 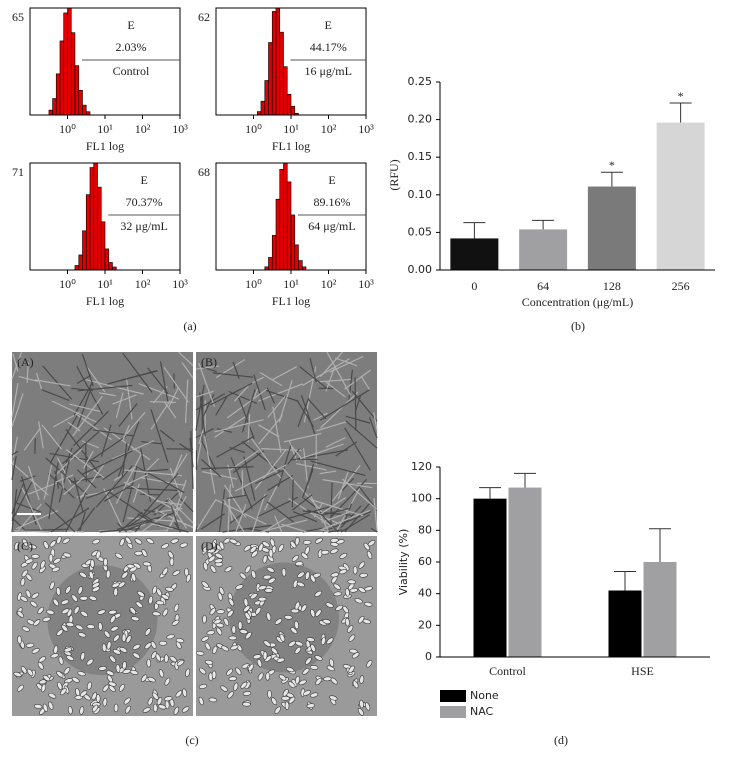 What do you see at coordinates (144, 202) in the screenshot?
I see `gate-percent: 70.37%` at bounding box center [144, 202].